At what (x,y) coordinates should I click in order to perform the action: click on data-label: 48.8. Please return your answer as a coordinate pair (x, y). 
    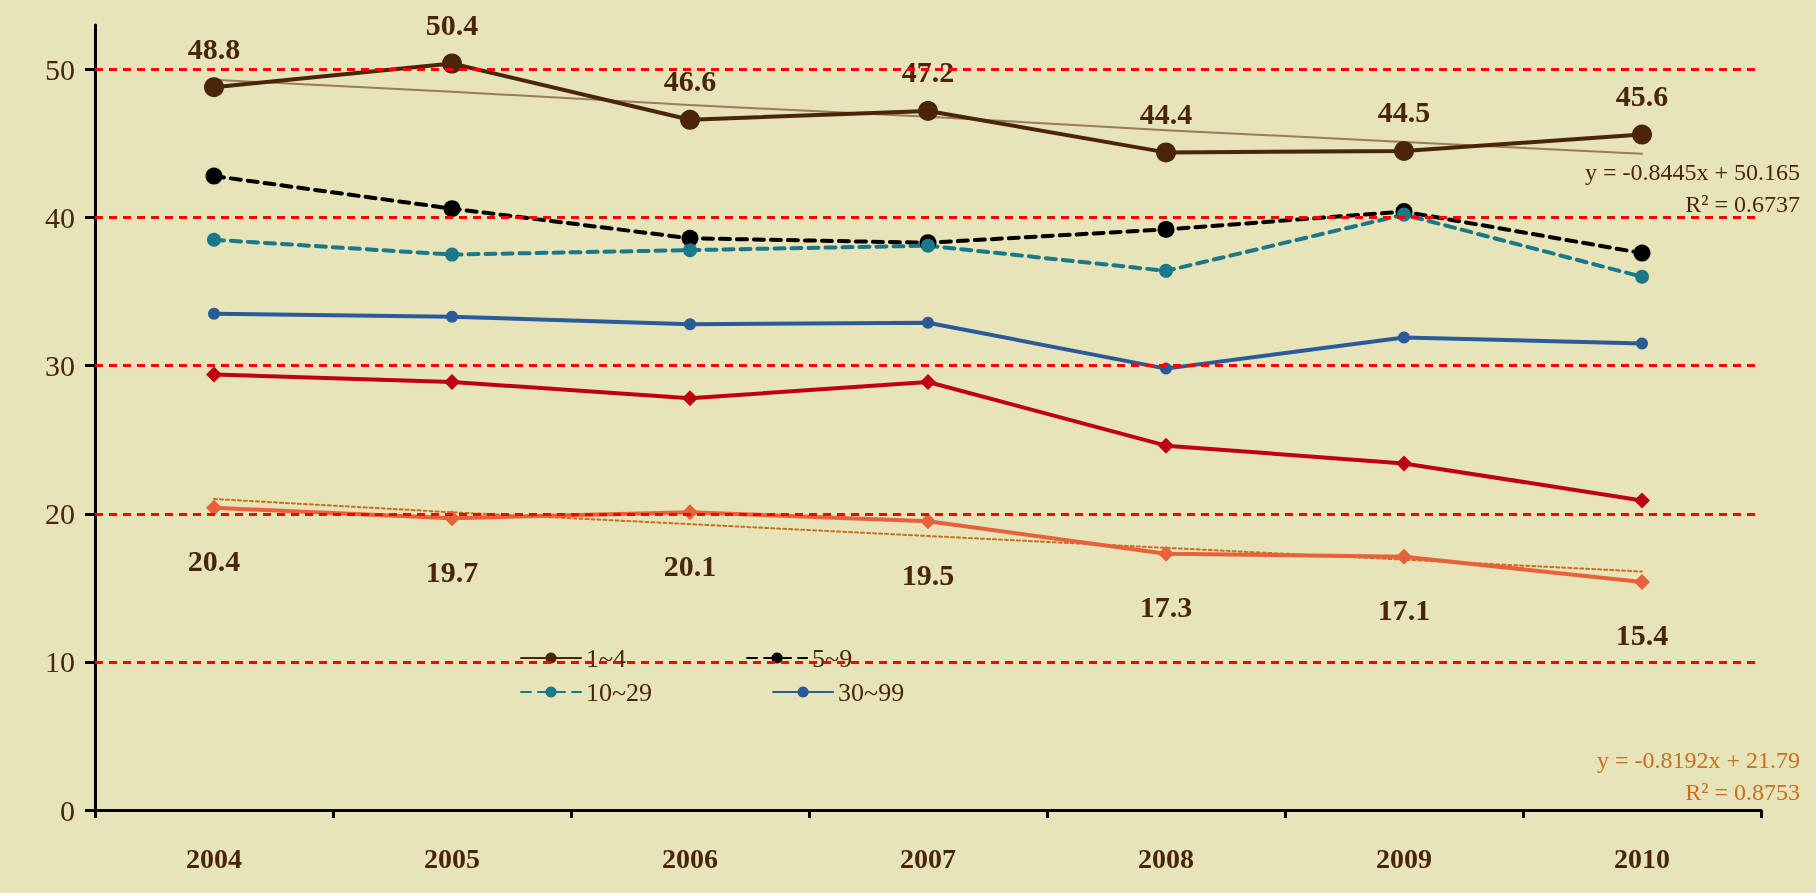
    Looking at the image, I should click on (214, 48).